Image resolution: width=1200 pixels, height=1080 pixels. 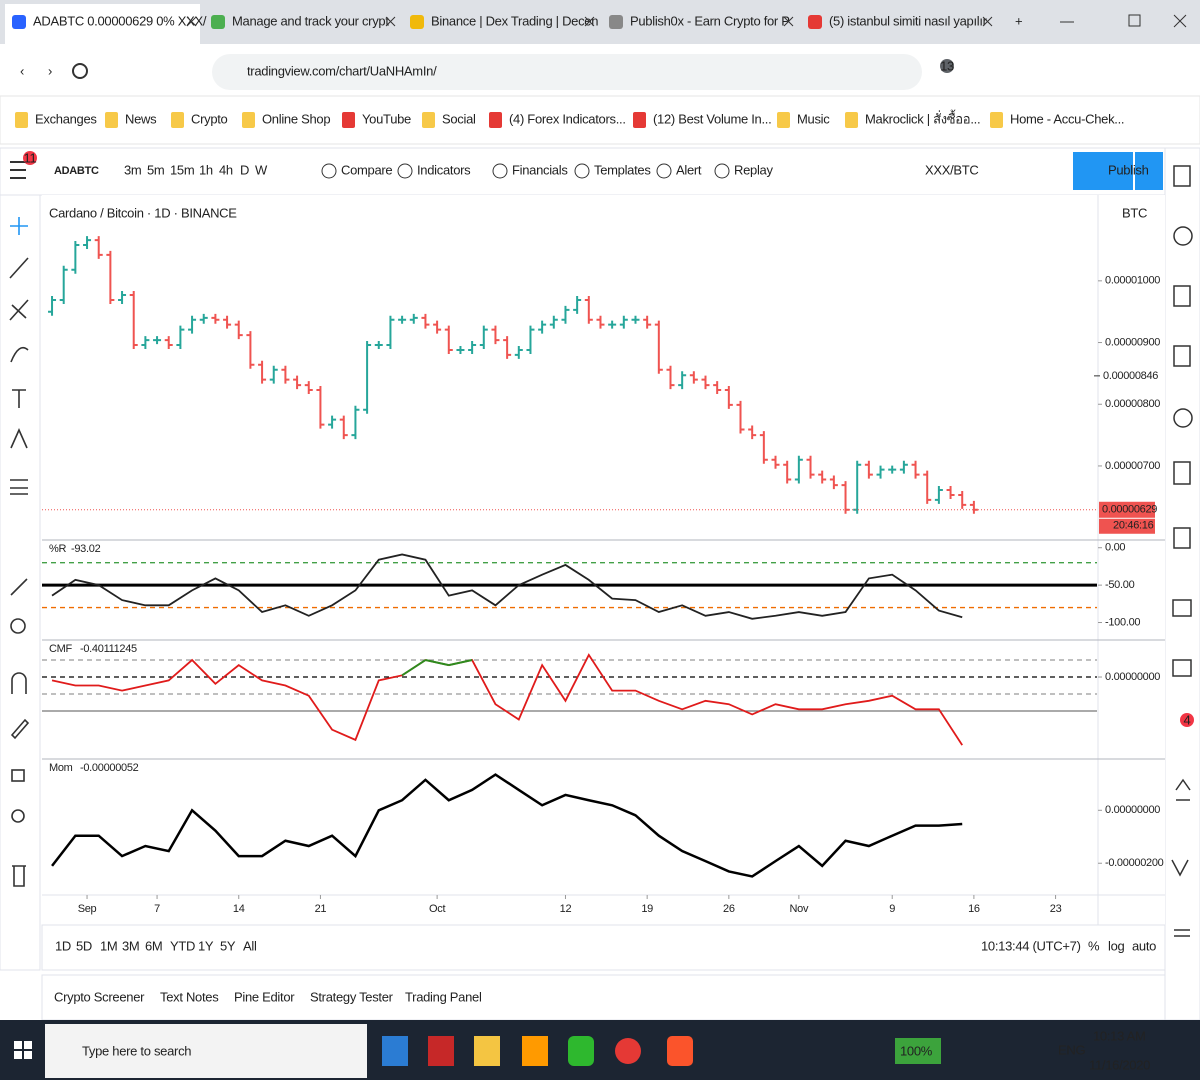 What do you see at coordinates (689, 169) in the screenshot?
I see `toolbar-button: Alert` at bounding box center [689, 169].